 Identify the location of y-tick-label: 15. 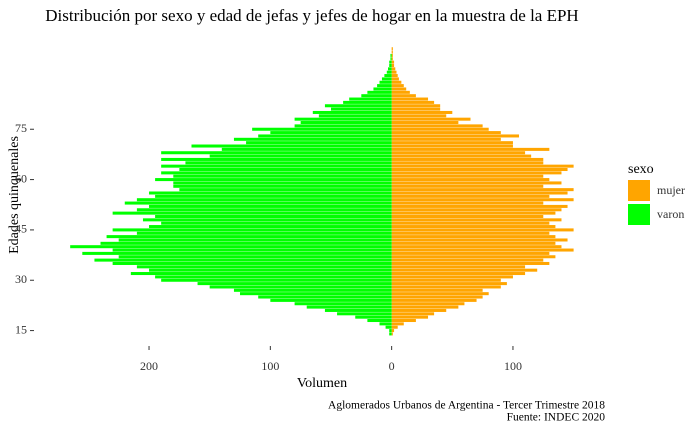
(21, 329).